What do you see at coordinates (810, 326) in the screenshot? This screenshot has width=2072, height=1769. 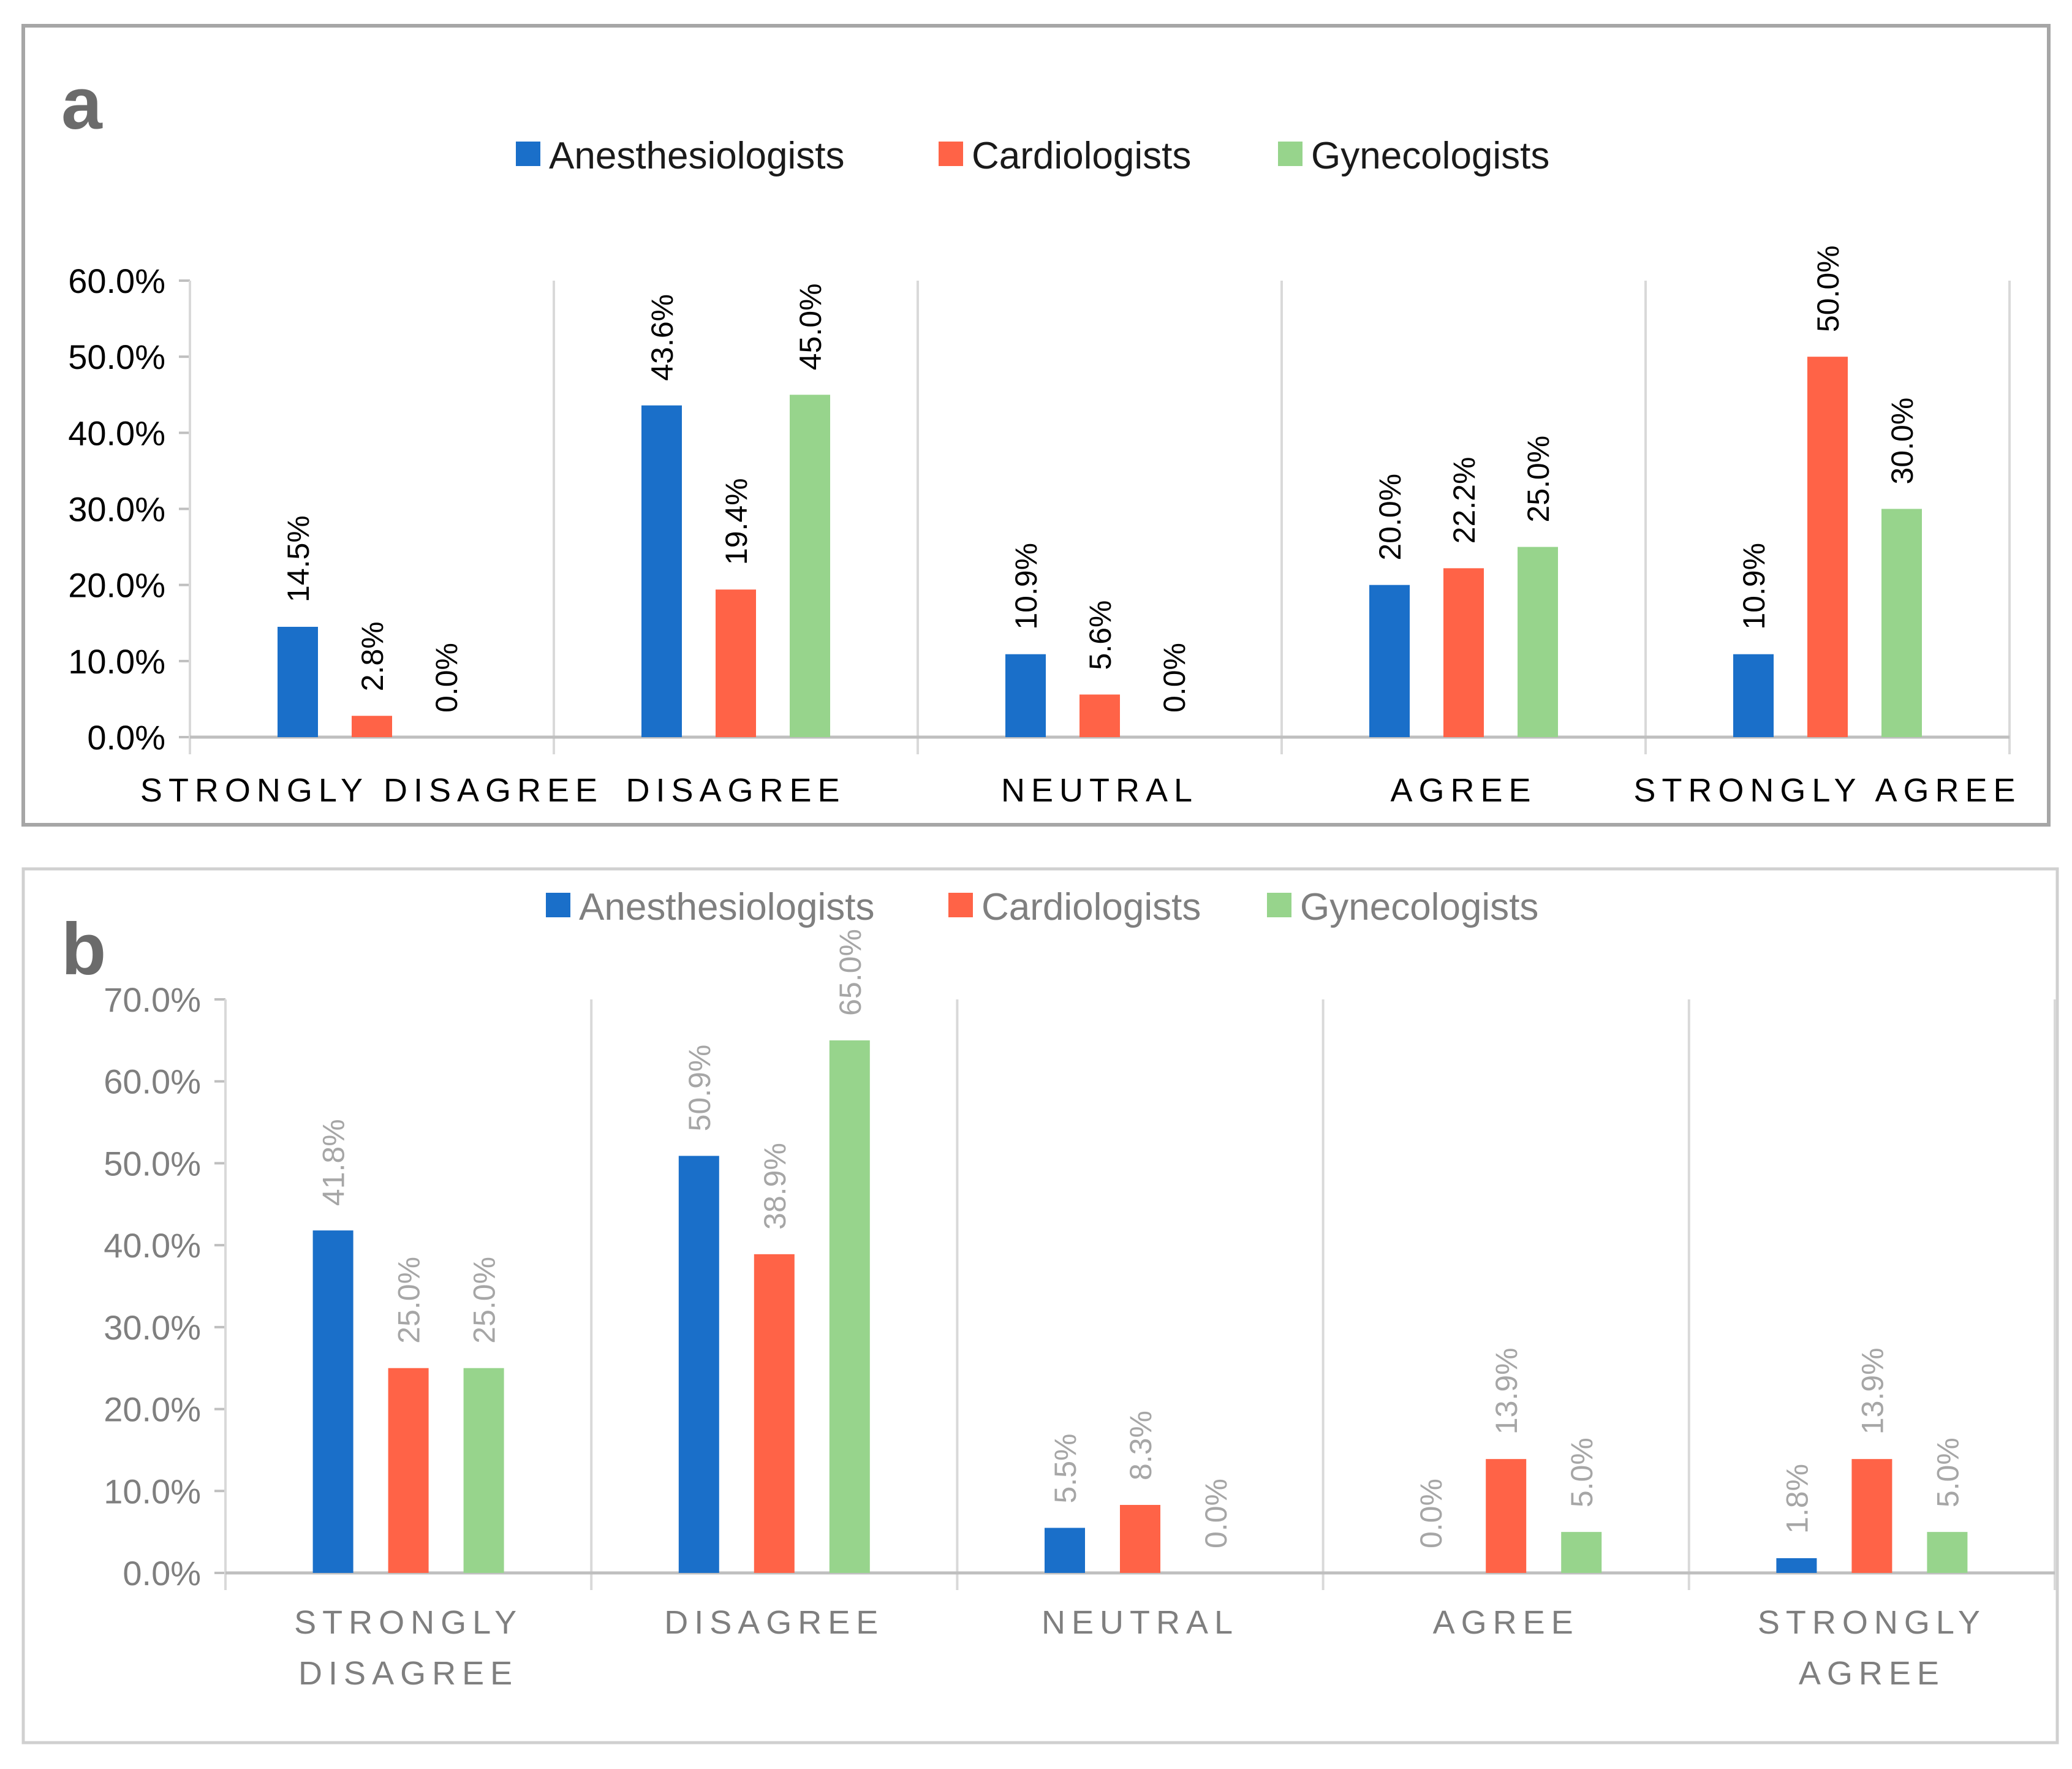 I see `bar-value-label: 45.0%` at bounding box center [810, 326].